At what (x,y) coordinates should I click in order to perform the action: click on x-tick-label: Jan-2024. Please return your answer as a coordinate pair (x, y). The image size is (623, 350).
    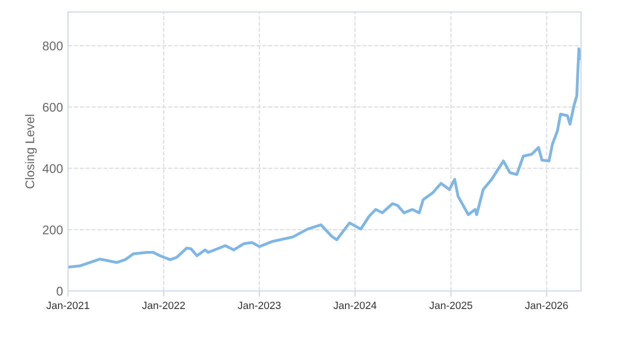
    Looking at the image, I should click on (354, 306).